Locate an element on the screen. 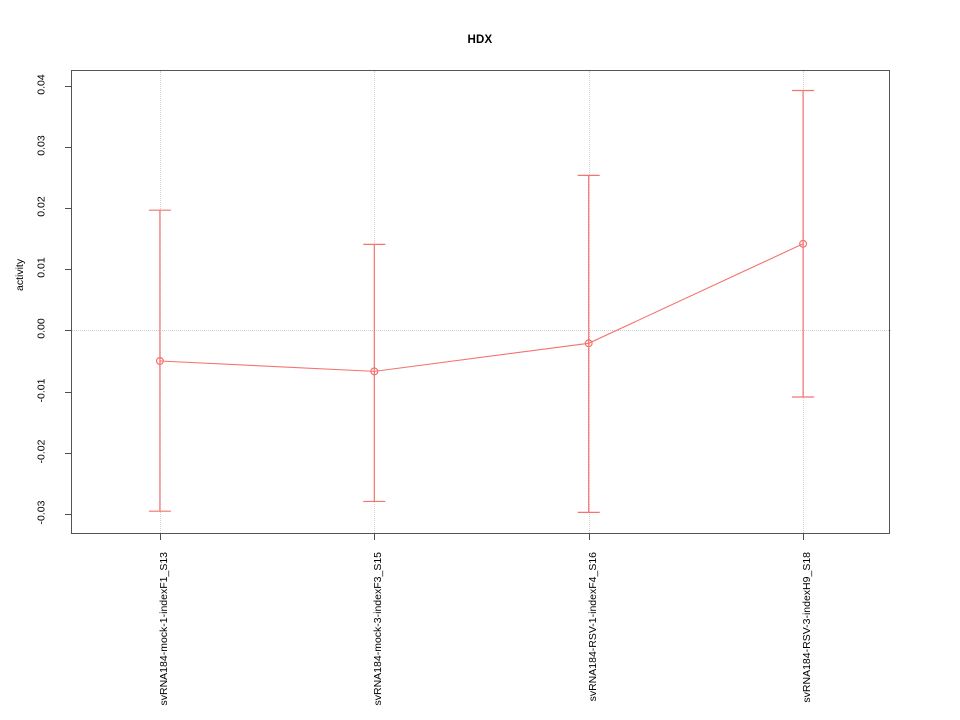 Image resolution: width=960 pixels, height=720 pixels. series-line is located at coordinates (481, 307).